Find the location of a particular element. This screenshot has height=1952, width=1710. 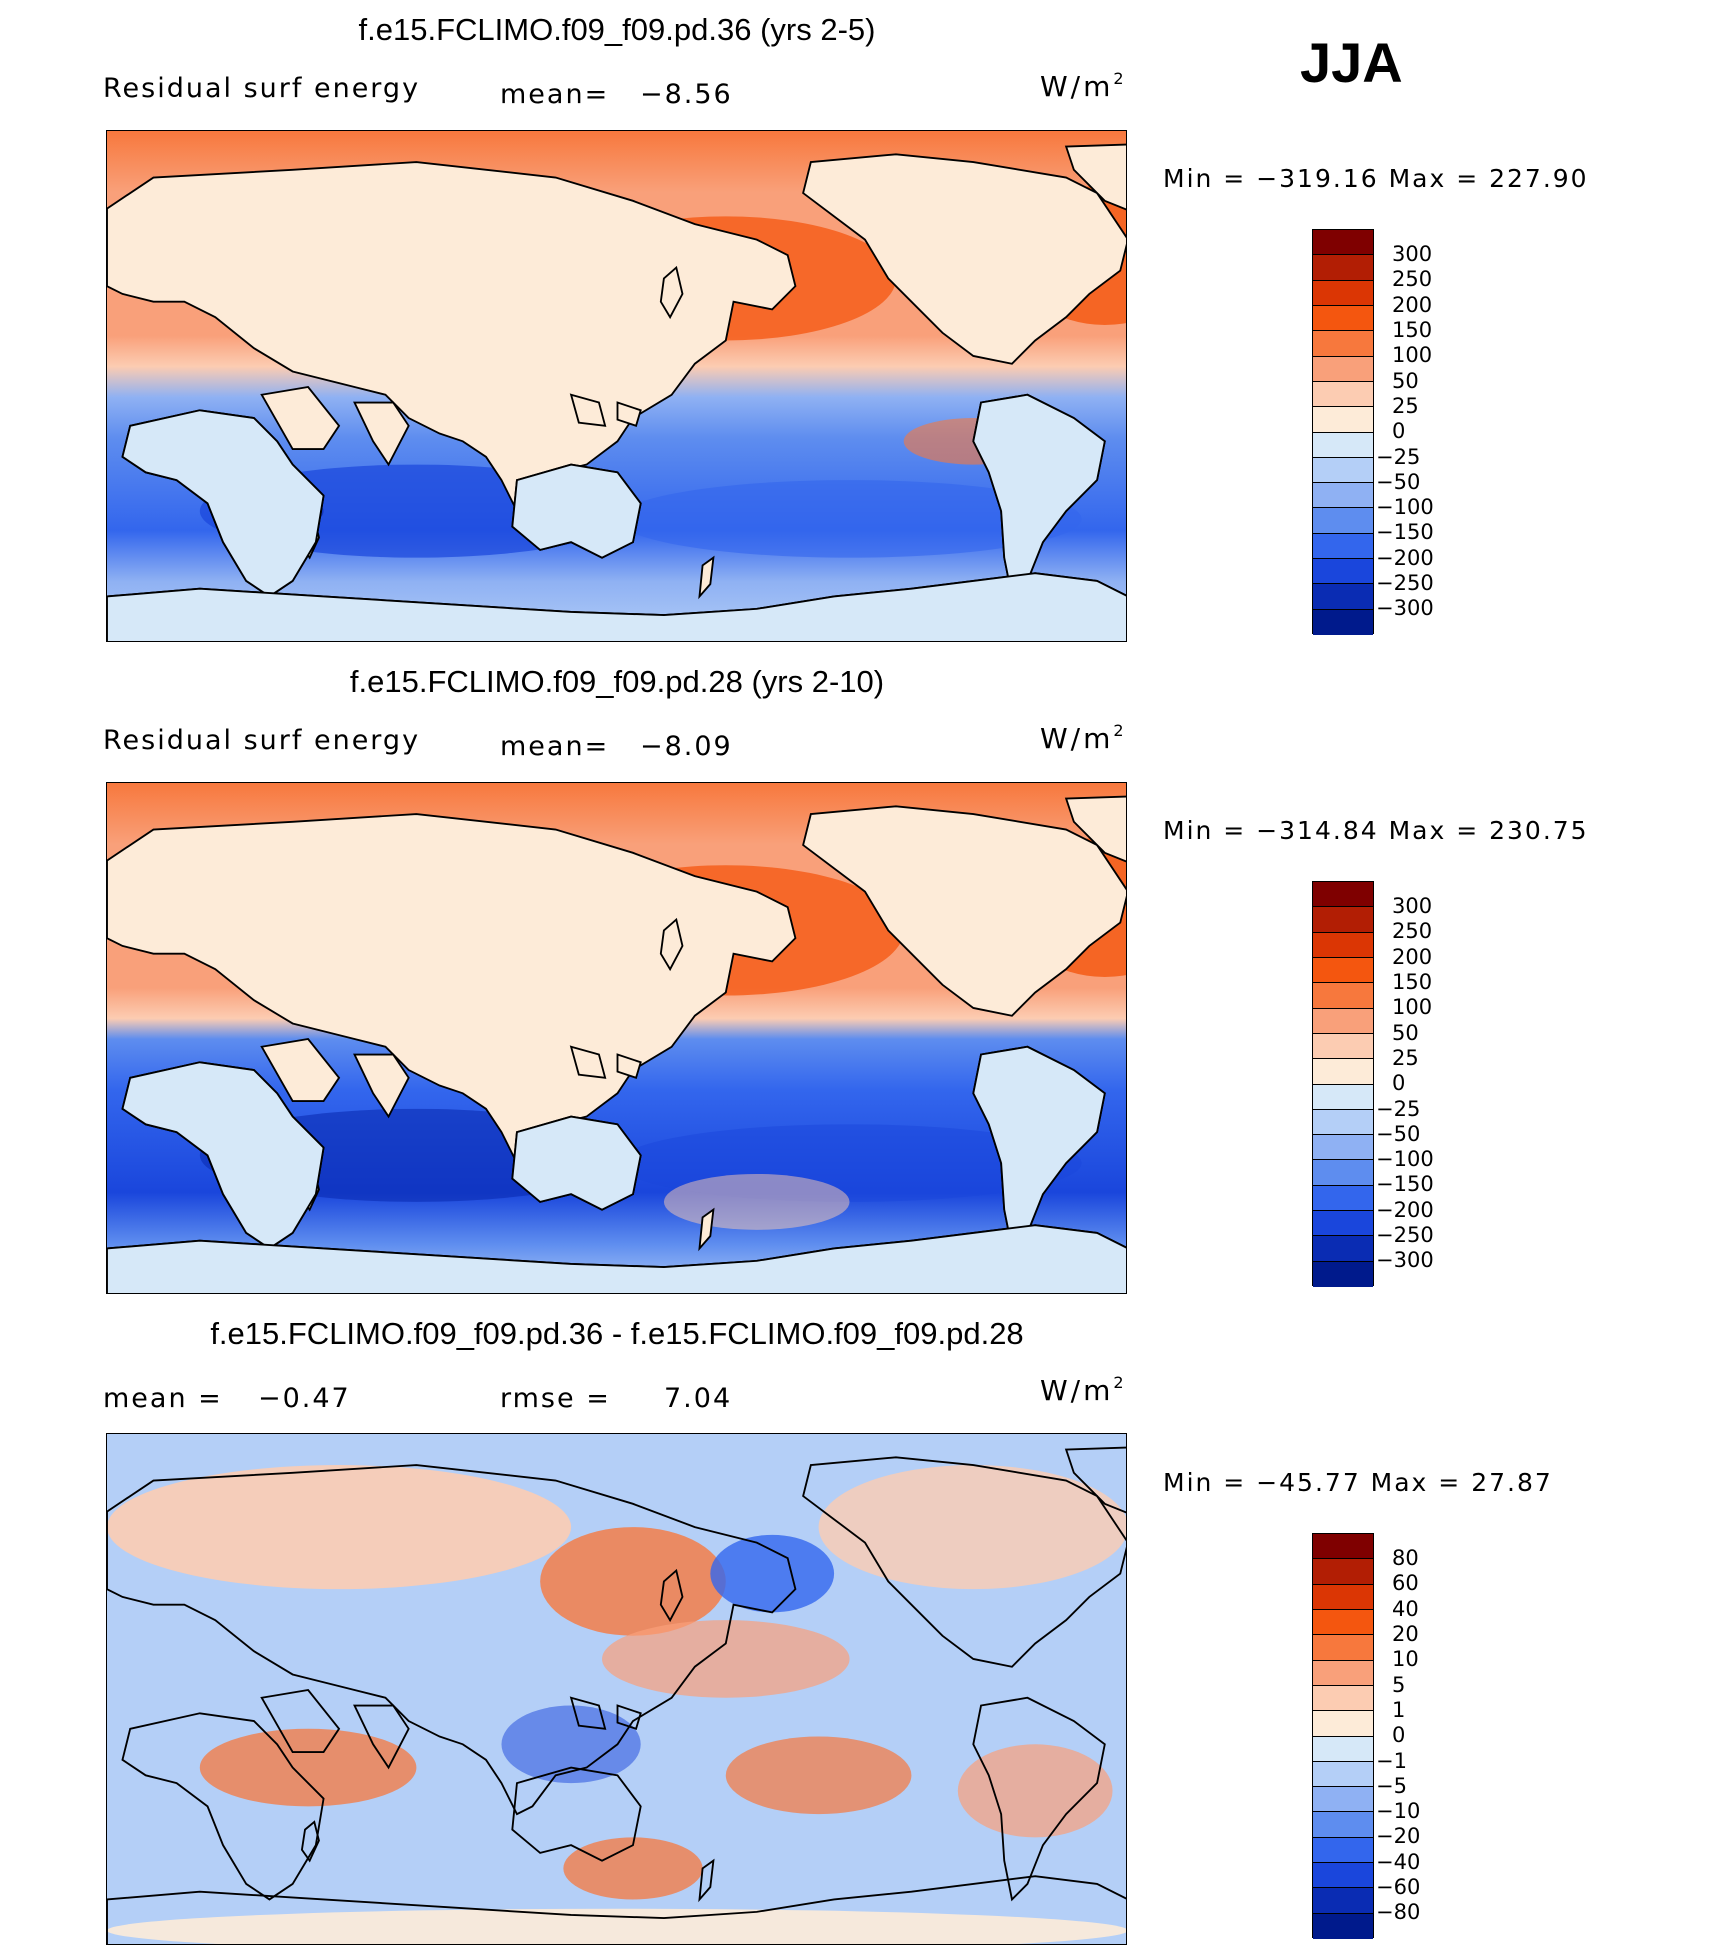

panel-2-mean-value: −8.09 is located at coordinates (686, 746).